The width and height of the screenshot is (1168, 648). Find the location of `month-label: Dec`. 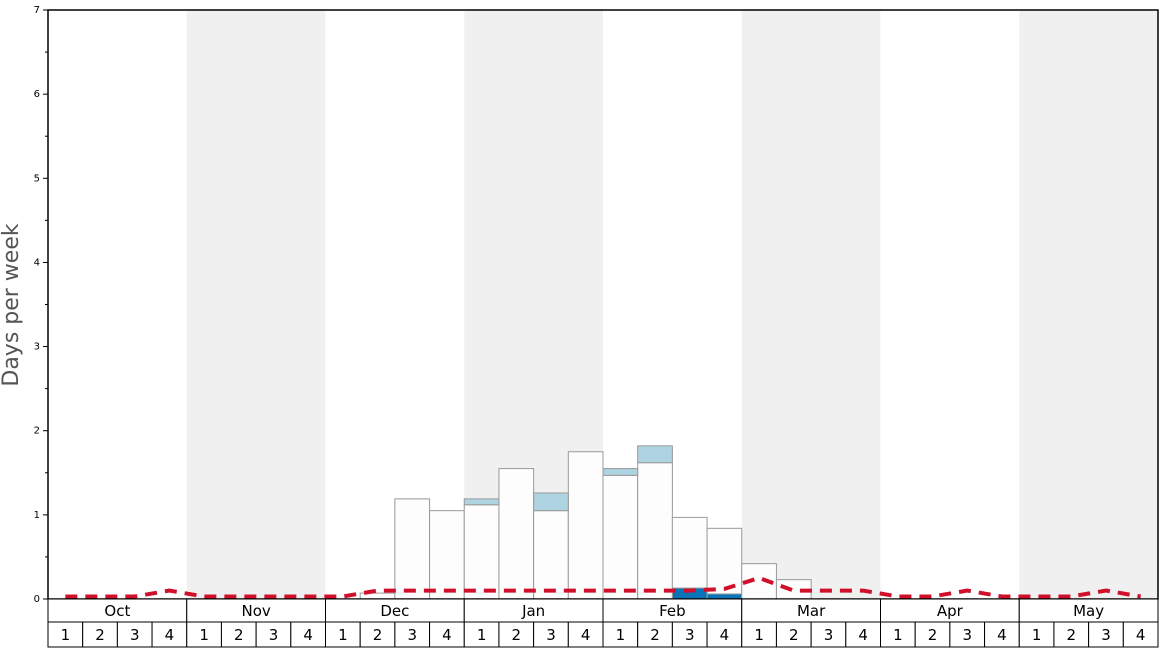

month-label: Dec is located at coordinates (394, 611).